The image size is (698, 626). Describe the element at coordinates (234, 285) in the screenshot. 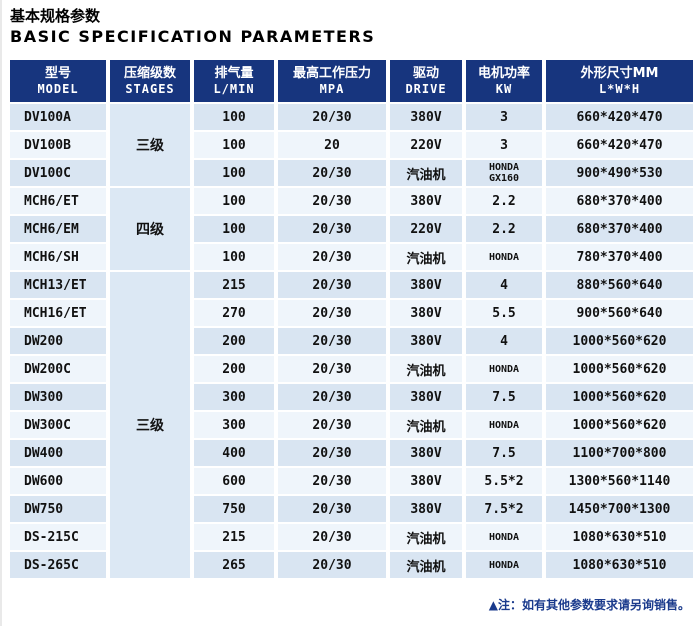

I see `cell-flow: 215` at that location.